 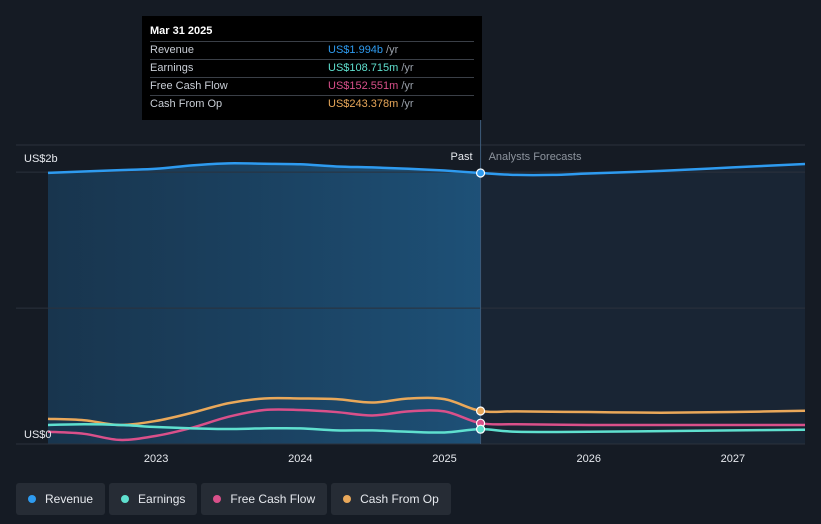 I want to click on series-line-free-cash-flow, so click(x=426, y=425).